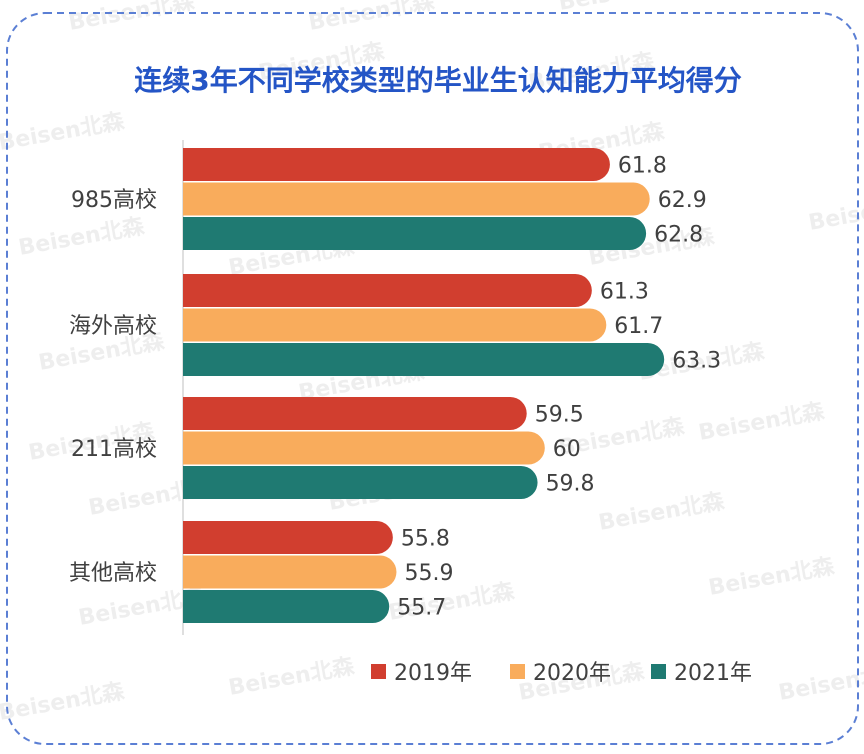 The image size is (864, 754). I want to click on category-label-3: 211高校, so click(114, 449).